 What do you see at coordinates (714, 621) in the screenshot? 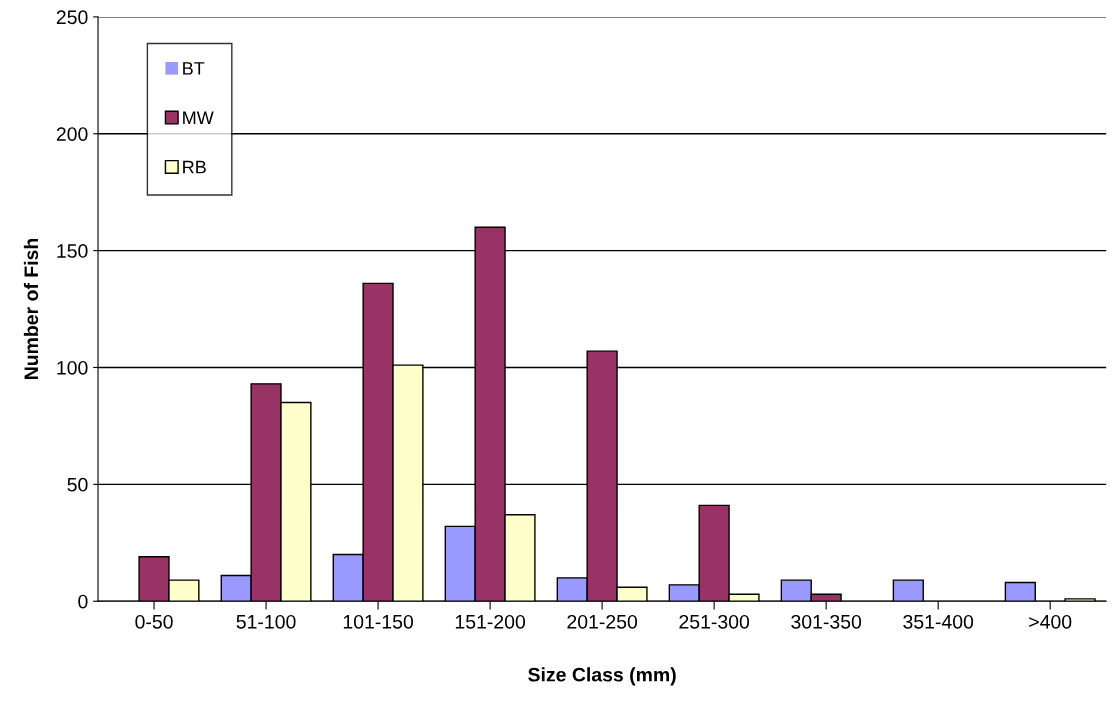
I see `x-tick-label: 251-300` at bounding box center [714, 621].